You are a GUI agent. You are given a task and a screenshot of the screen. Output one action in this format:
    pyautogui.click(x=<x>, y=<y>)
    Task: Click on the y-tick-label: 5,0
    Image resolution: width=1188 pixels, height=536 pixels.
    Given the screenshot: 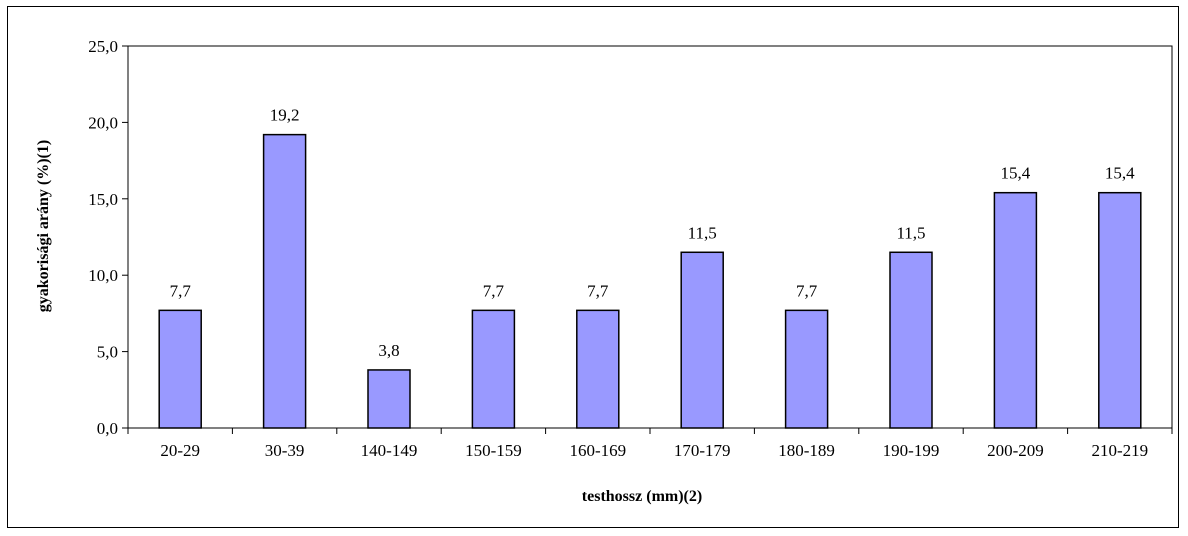 What is the action you would take?
    pyautogui.click(x=107, y=352)
    